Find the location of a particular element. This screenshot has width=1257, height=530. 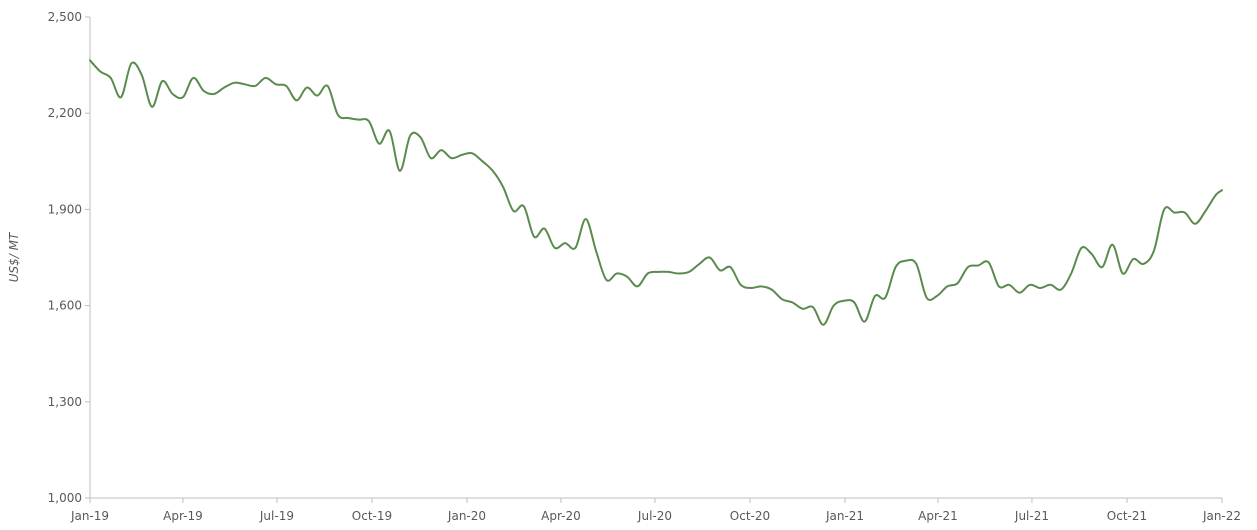

x-tick-label: Jan-22 is located at coordinates (1221, 516).